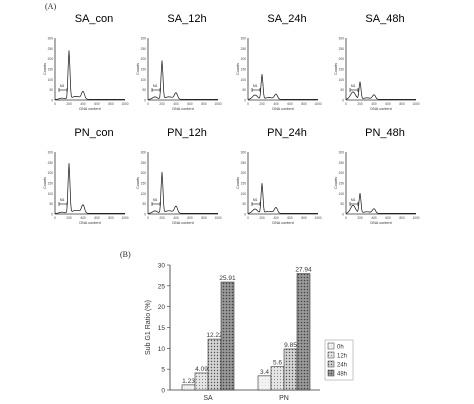 The height and width of the screenshot is (404, 474). Describe the element at coordinates (339, 360) in the screenshot. I see `bar-legend: 0h 12h 24h 48h` at that location.